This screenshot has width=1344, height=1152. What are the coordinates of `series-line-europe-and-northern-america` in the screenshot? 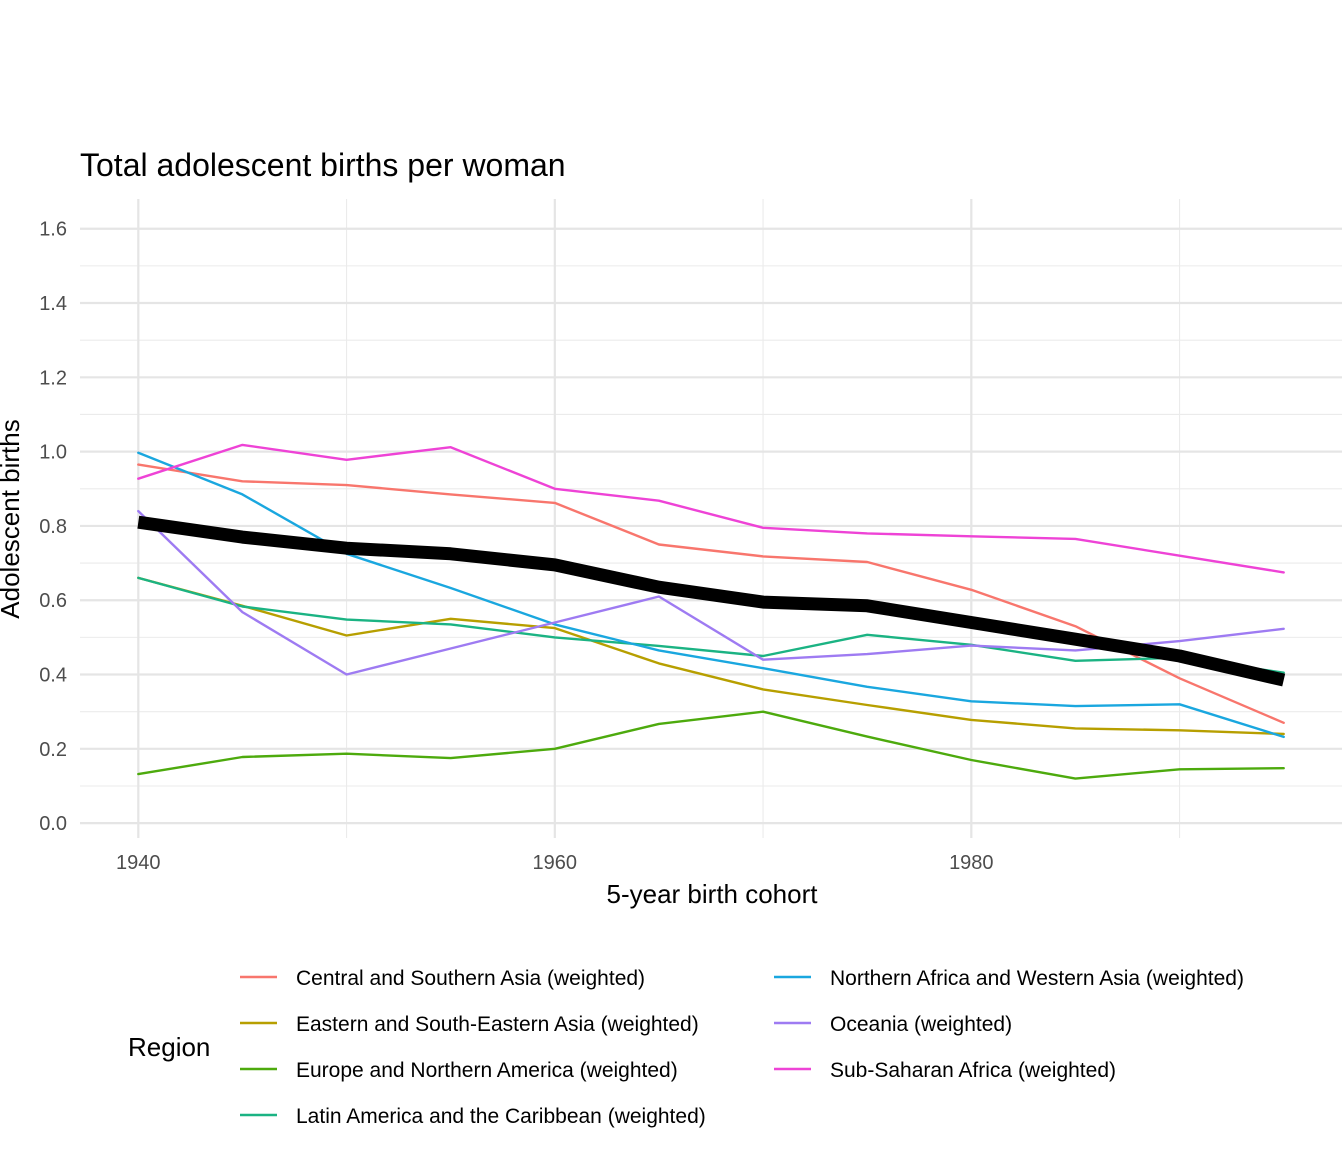 It's located at (711, 745).